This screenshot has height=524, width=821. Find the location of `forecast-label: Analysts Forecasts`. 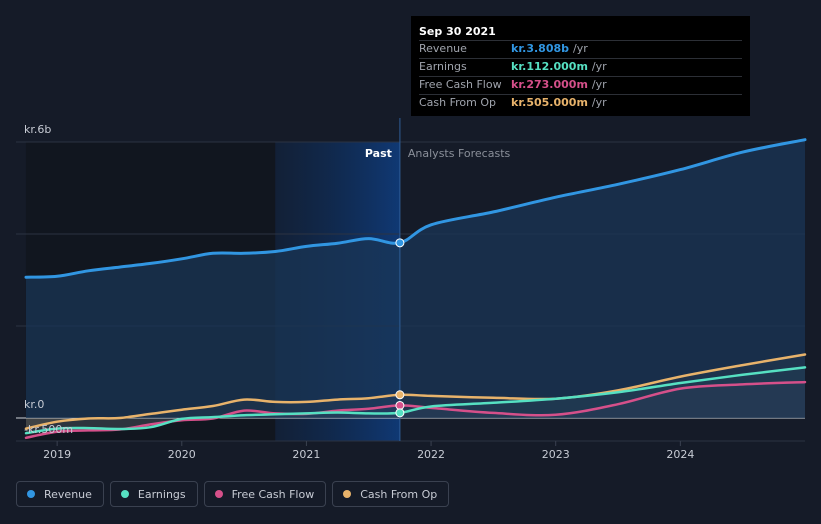

forecast-label: Analysts Forecasts is located at coordinates (459, 153).